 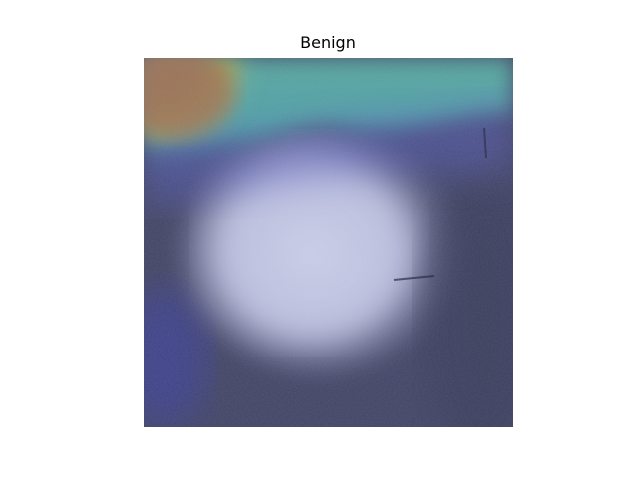 I want to click on figure-title: Benign, so click(x=328, y=42).